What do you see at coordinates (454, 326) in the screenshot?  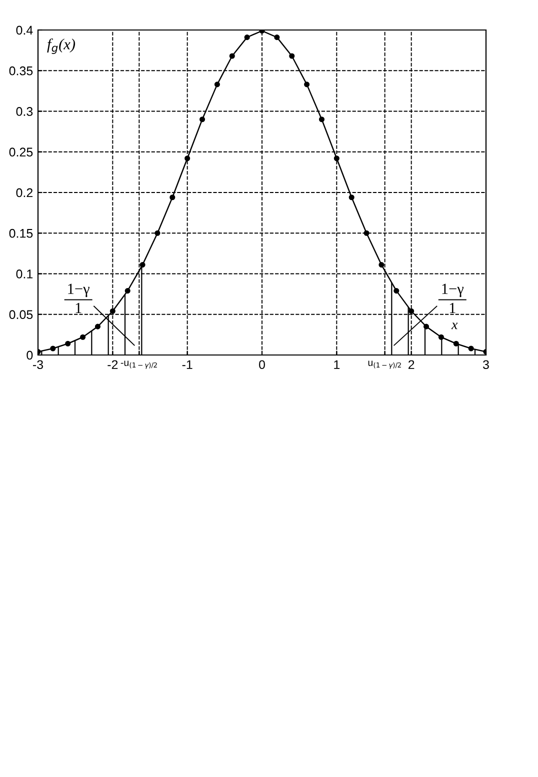 I see `x-axis-title: x` at bounding box center [454, 326].